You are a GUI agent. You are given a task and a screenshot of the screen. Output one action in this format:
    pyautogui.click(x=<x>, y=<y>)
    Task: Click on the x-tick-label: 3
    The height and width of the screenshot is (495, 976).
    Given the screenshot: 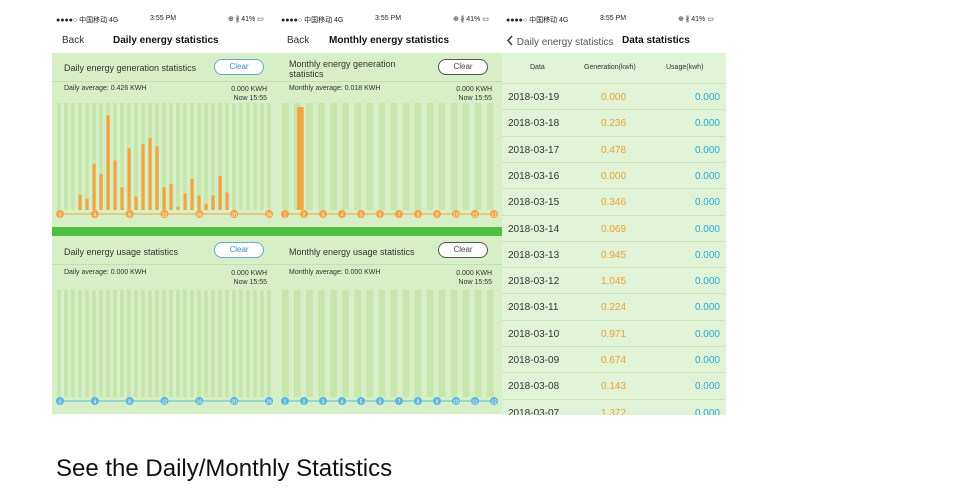 What is the action you would take?
    pyautogui.click(x=323, y=403)
    